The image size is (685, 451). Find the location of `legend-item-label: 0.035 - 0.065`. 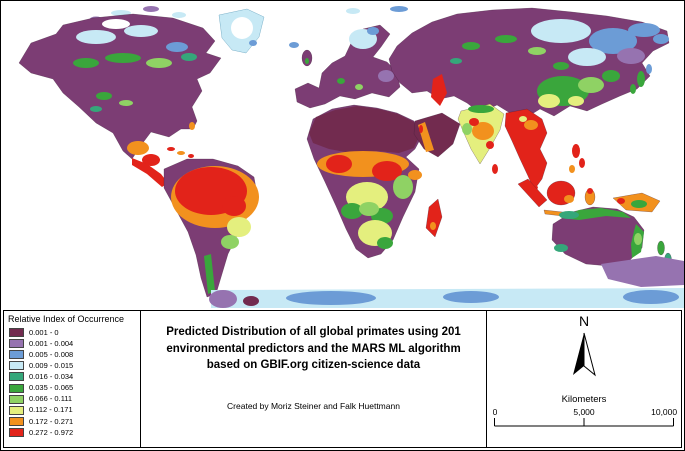

legend-item-label: 0.035 - 0.065 is located at coordinates (51, 388).